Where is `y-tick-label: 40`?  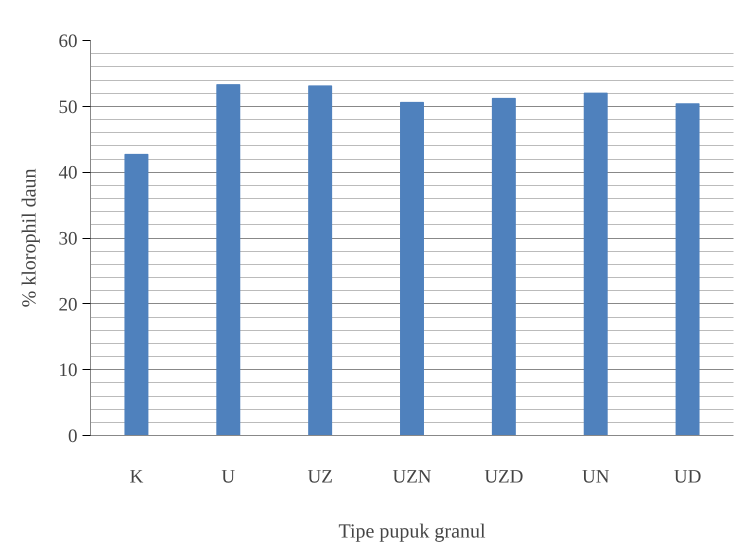 y-tick-label: 40 is located at coordinates (68, 173).